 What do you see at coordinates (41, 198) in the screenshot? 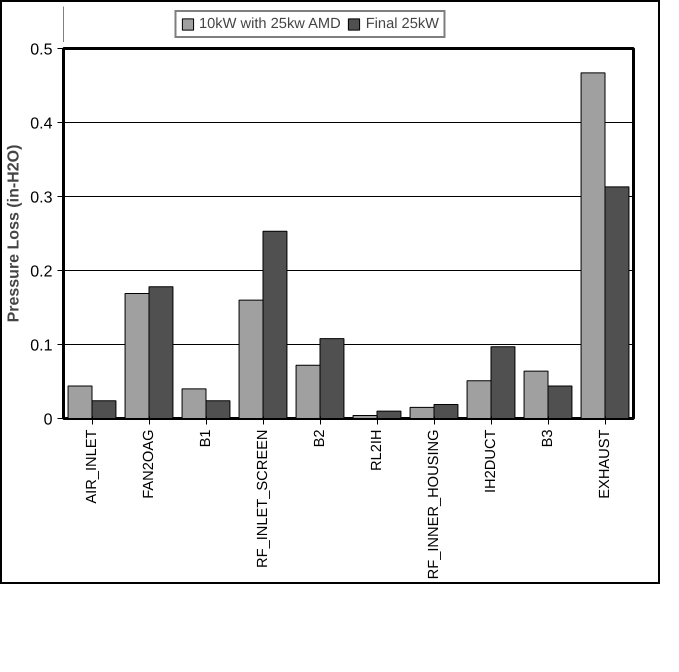
I see `y-tick-label: 0.3` at bounding box center [41, 198].